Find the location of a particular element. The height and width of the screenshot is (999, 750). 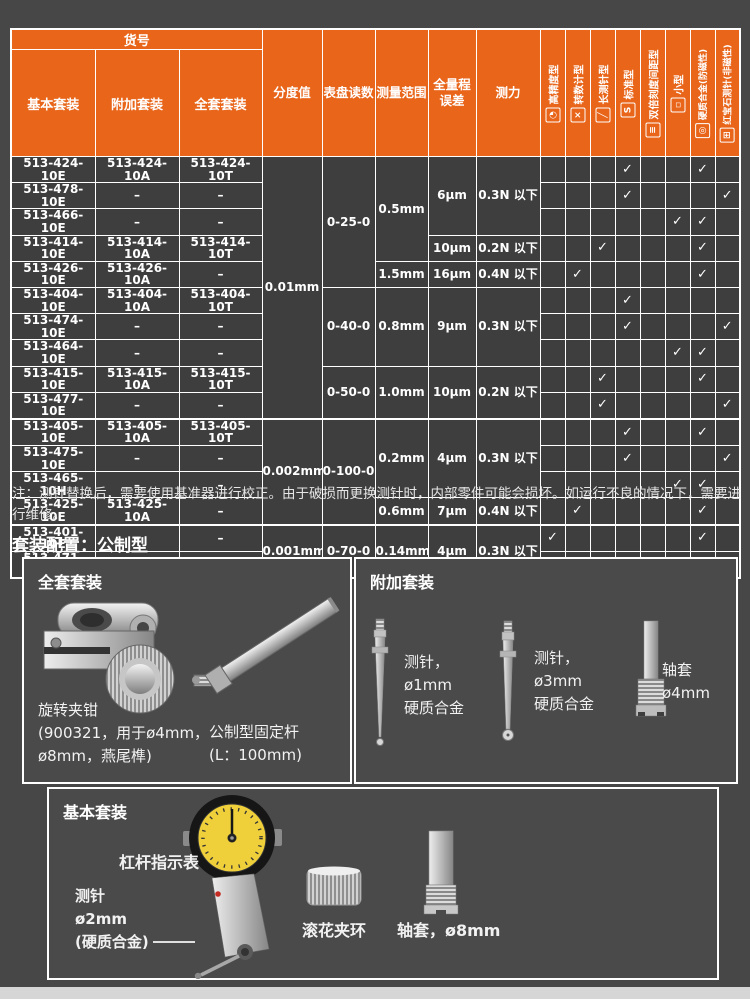

dial-reading-cell: 0-40-0 is located at coordinates (348, 326).